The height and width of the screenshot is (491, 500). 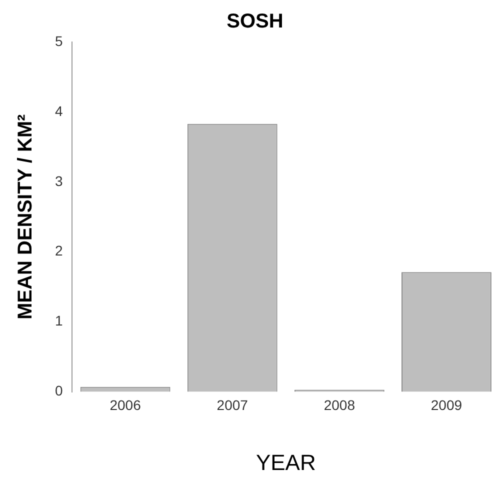 What do you see at coordinates (446, 405) in the screenshot?
I see `x-tick-label: 2009` at bounding box center [446, 405].